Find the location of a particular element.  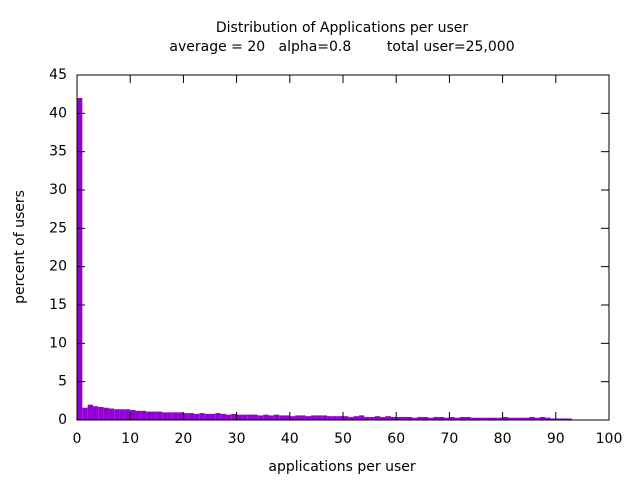

x-tick-label: 70 is located at coordinates (449, 439).